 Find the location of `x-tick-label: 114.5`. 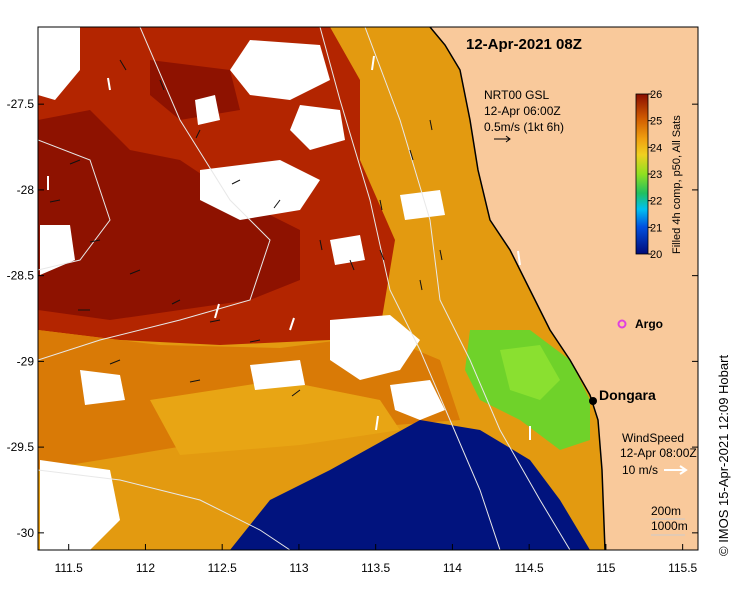

x-tick-label: 114.5 is located at coordinates (529, 568).